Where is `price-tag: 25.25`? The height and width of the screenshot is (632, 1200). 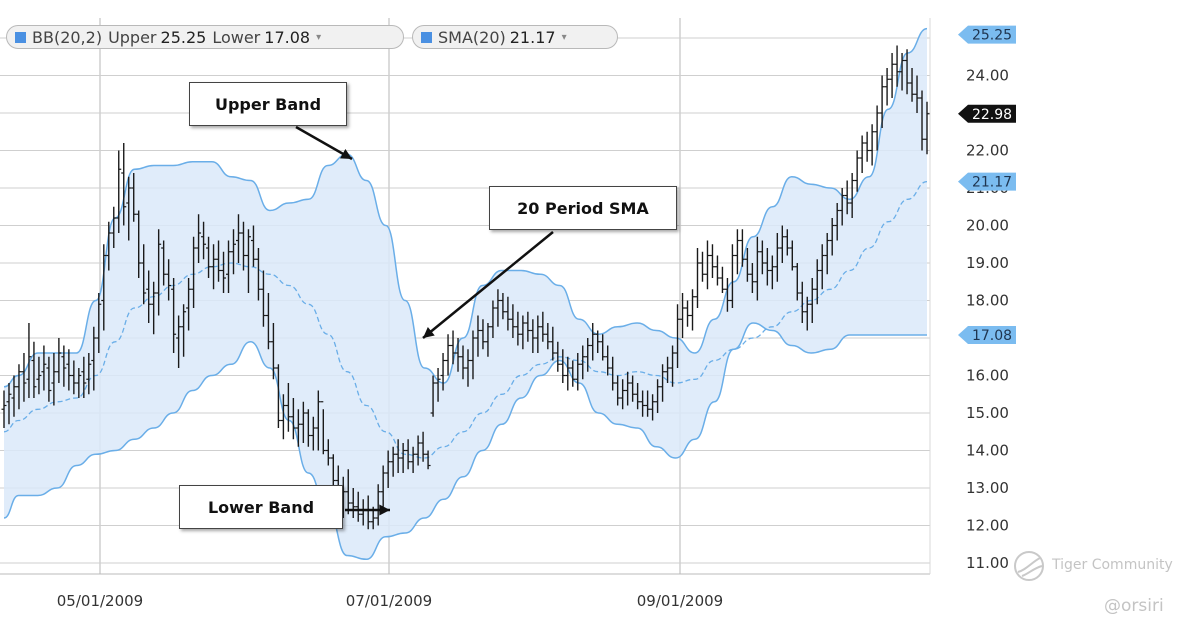
price-tag: 25.25 is located at coordinates (987, 34).